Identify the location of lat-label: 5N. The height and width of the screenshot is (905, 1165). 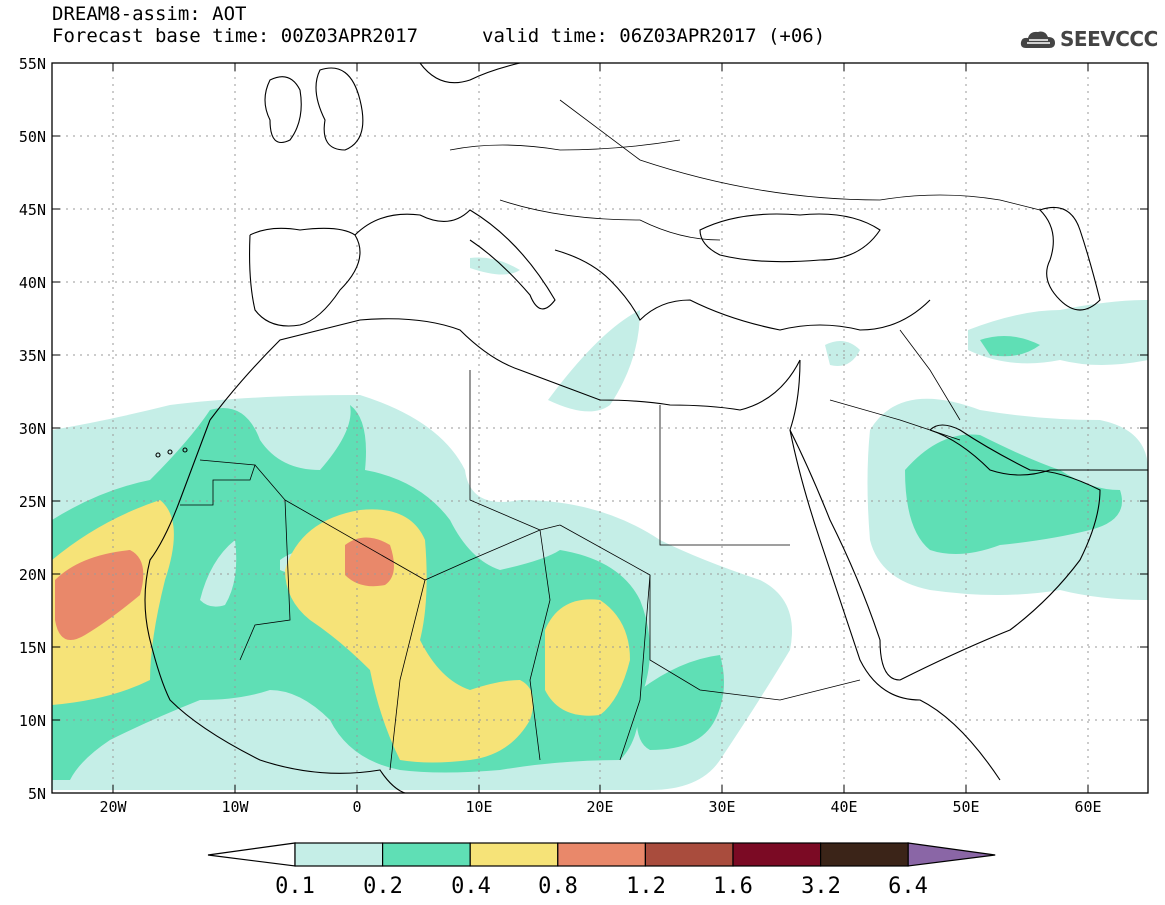
(37, 794).